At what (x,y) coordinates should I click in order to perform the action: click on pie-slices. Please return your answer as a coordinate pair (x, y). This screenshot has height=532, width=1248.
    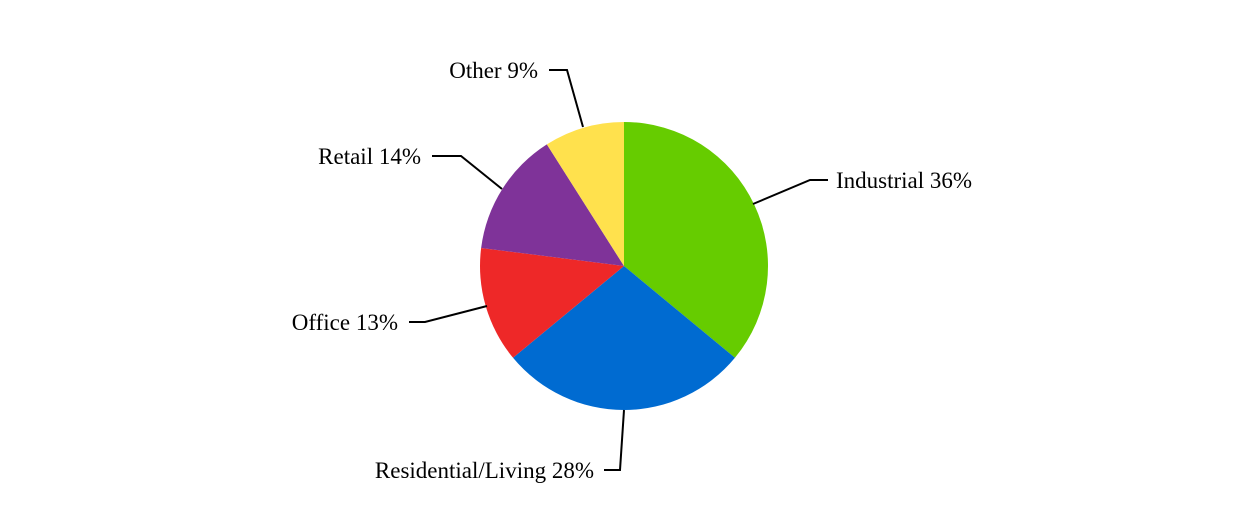
    Looking at the image, I should click on (624, 266).